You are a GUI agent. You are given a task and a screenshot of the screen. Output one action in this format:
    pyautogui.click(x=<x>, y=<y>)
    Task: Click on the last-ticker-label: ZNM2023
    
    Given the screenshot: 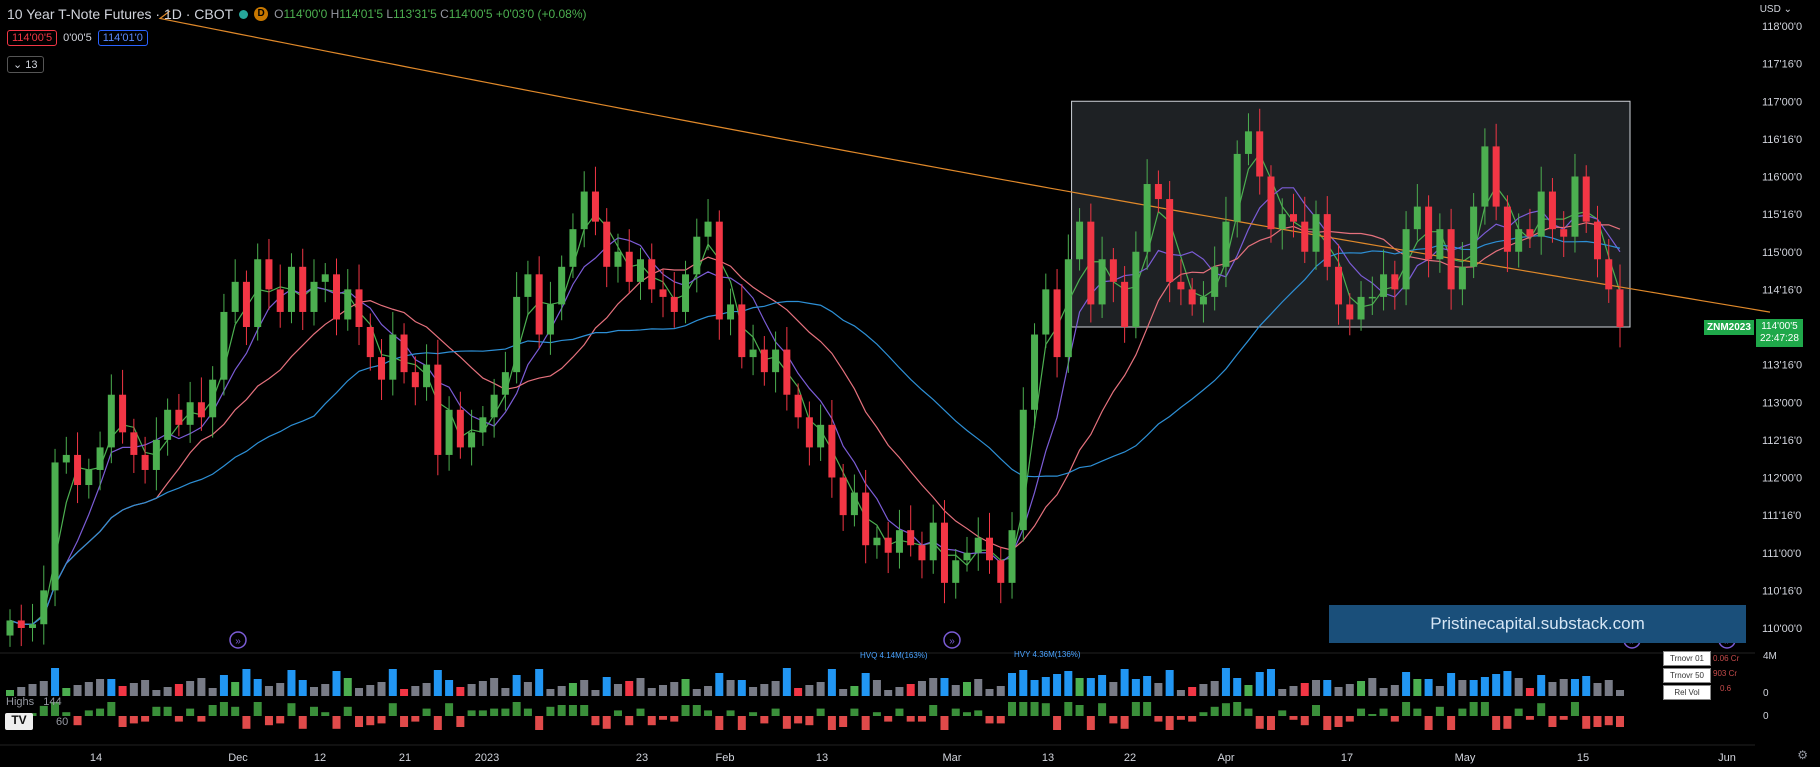 What is the action you would take?
    pyautogui.click(x=1729, y=327)
    